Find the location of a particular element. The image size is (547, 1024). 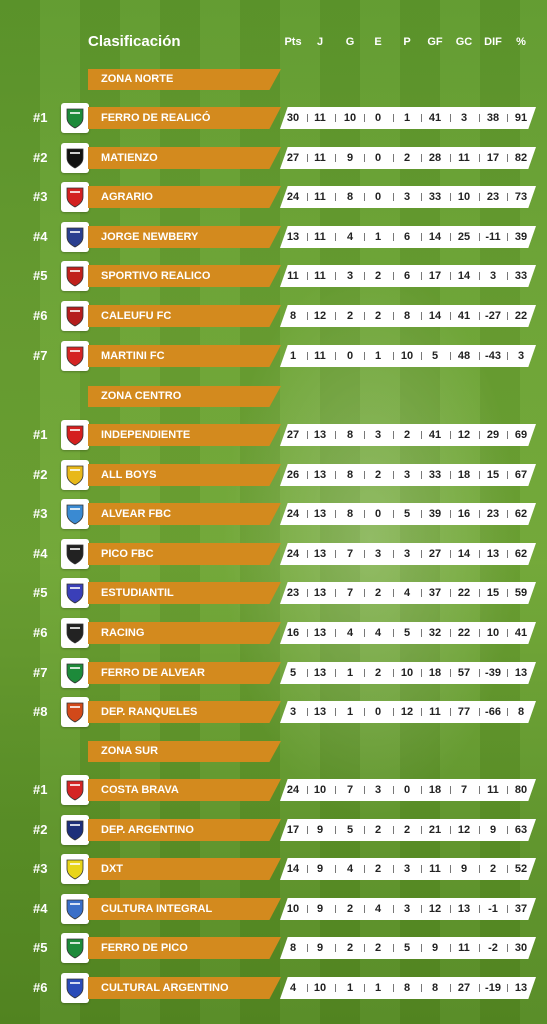

stat-dif: -43 is located at coordinates (493, 356).